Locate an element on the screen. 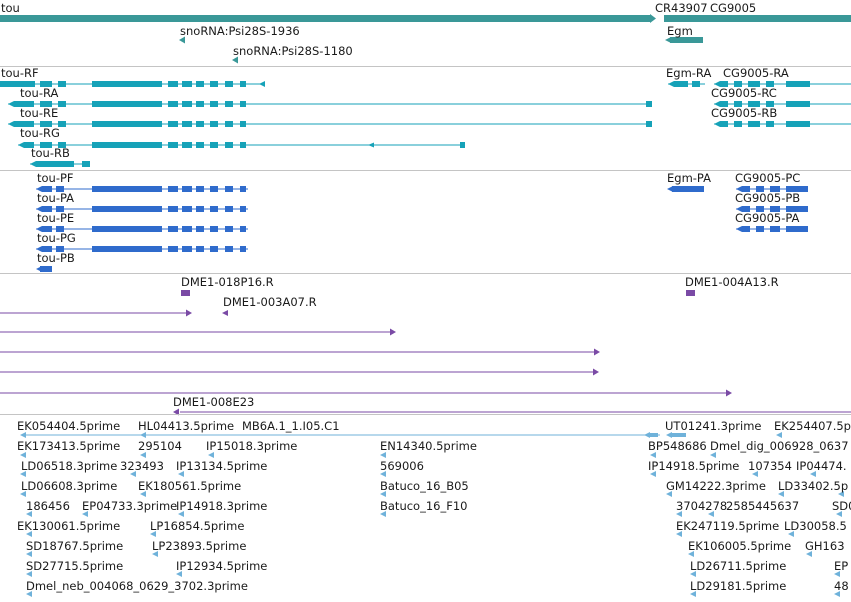  feature-label: tou-RE is located at coordinates (39, 113).